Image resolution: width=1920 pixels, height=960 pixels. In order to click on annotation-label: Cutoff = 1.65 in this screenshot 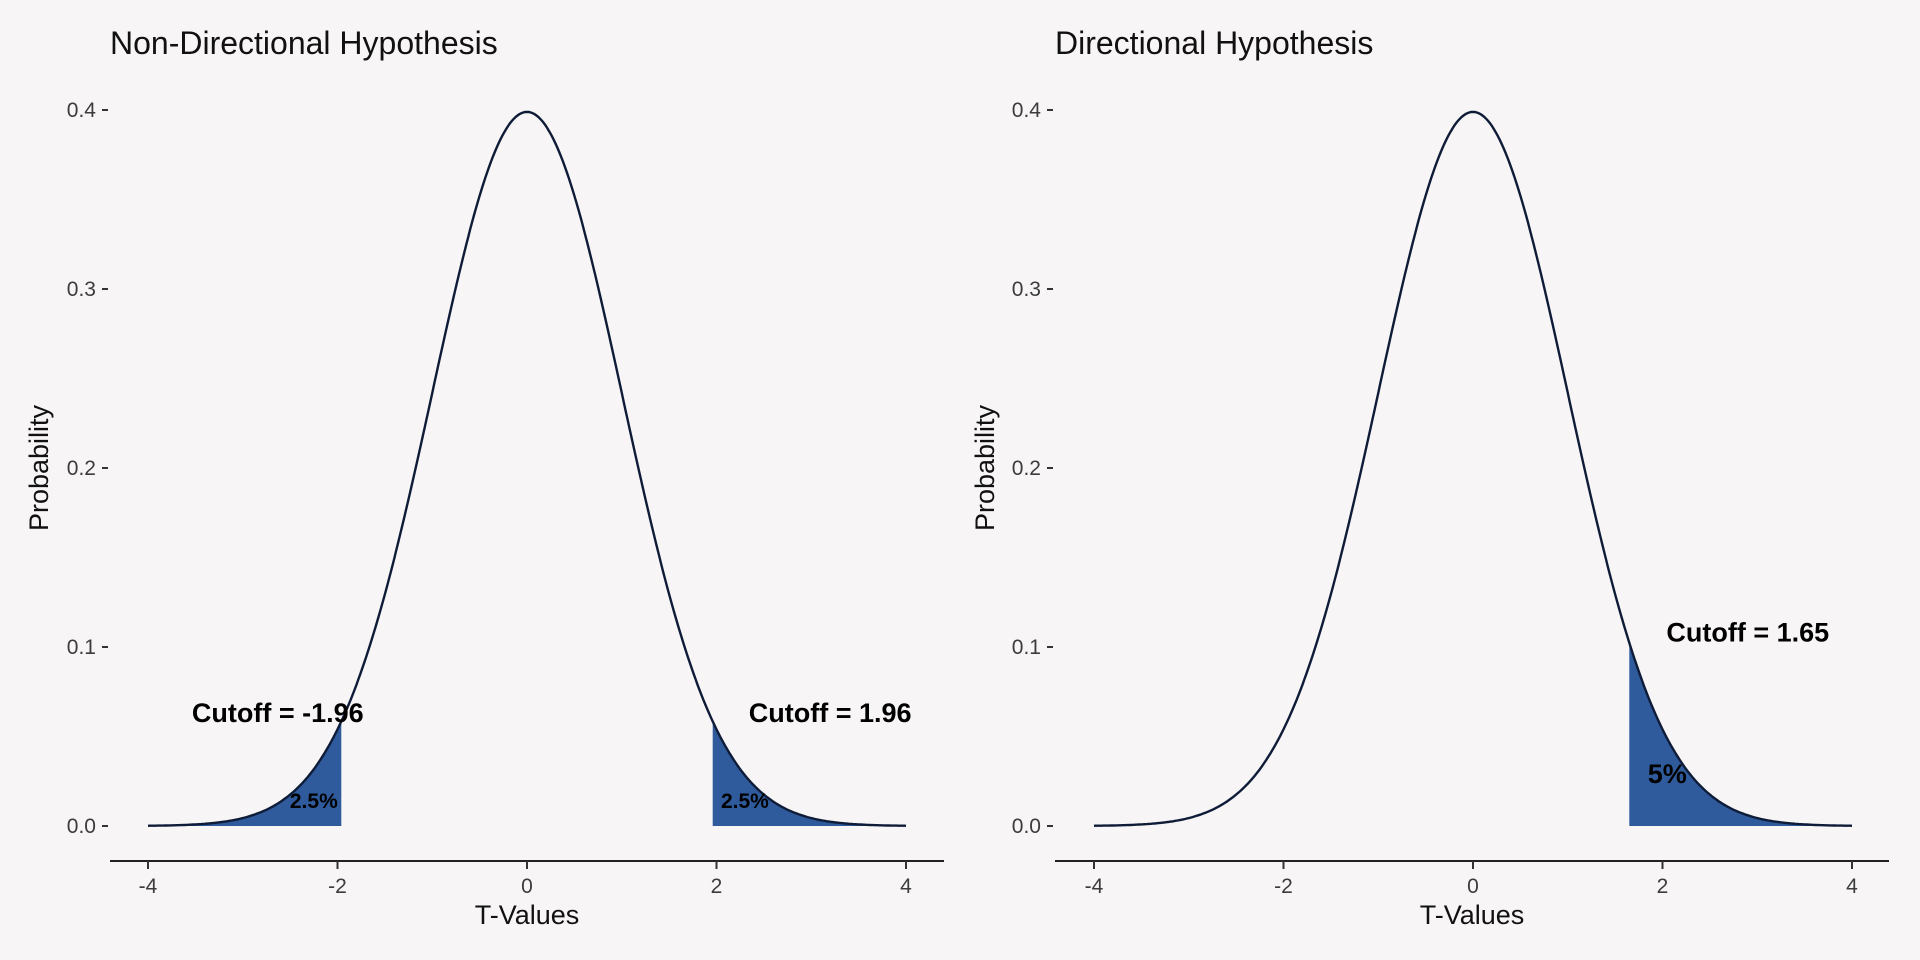, I will do `click(1747, 633)`.